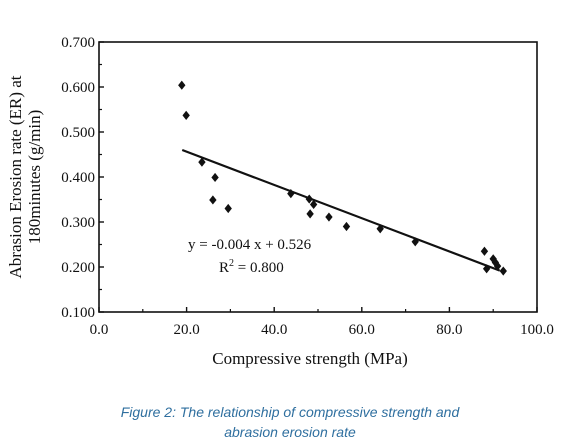 The height and width of the screenshot is (446, 567). Describe the element at coordinates (78, 268) in the screenshot. I see `y-tick-label: 0.200` at that location.